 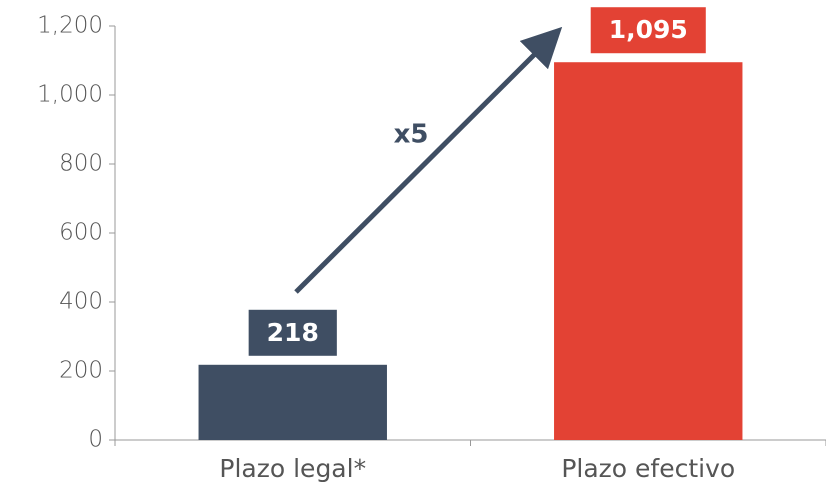 What do you see at coordinates (292, 402) in the screenshot?
I see `bar` at bounding box center [292, 402].